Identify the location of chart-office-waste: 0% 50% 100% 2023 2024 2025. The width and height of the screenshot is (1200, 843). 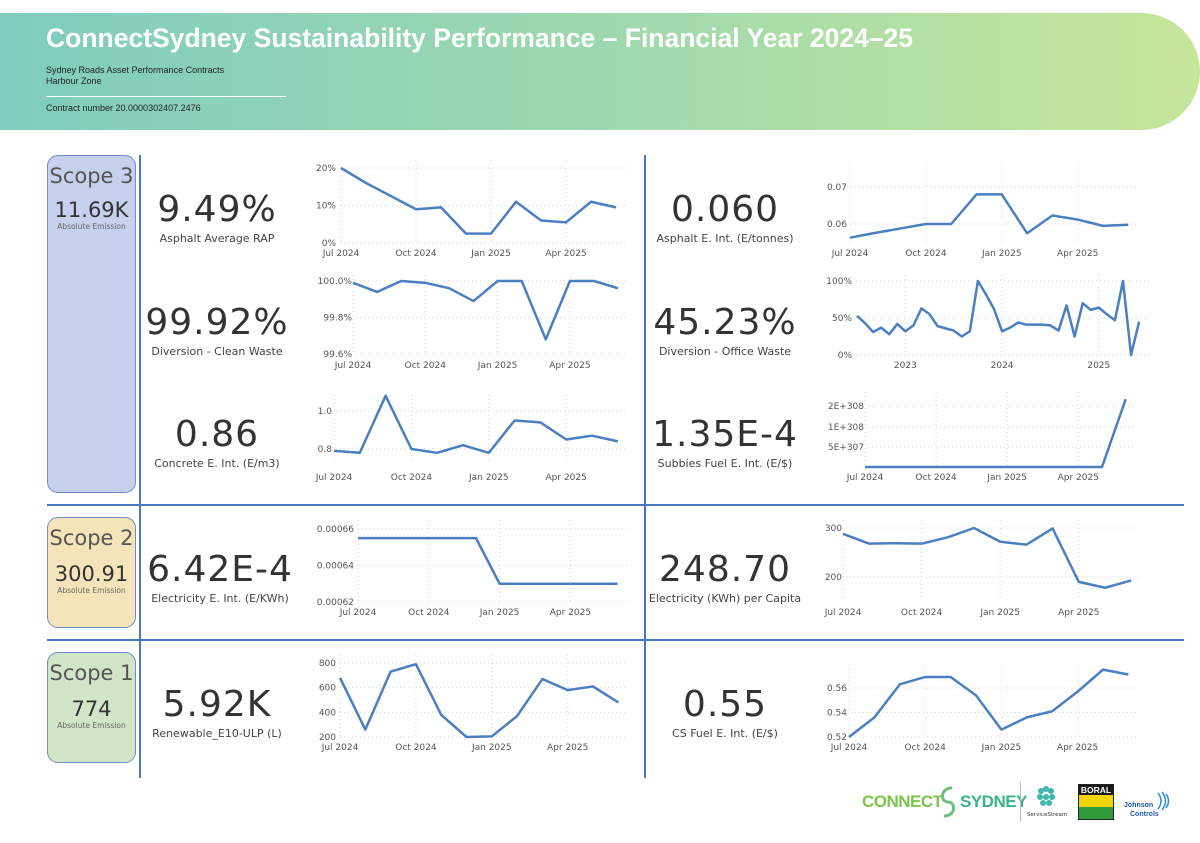
(988, 323).